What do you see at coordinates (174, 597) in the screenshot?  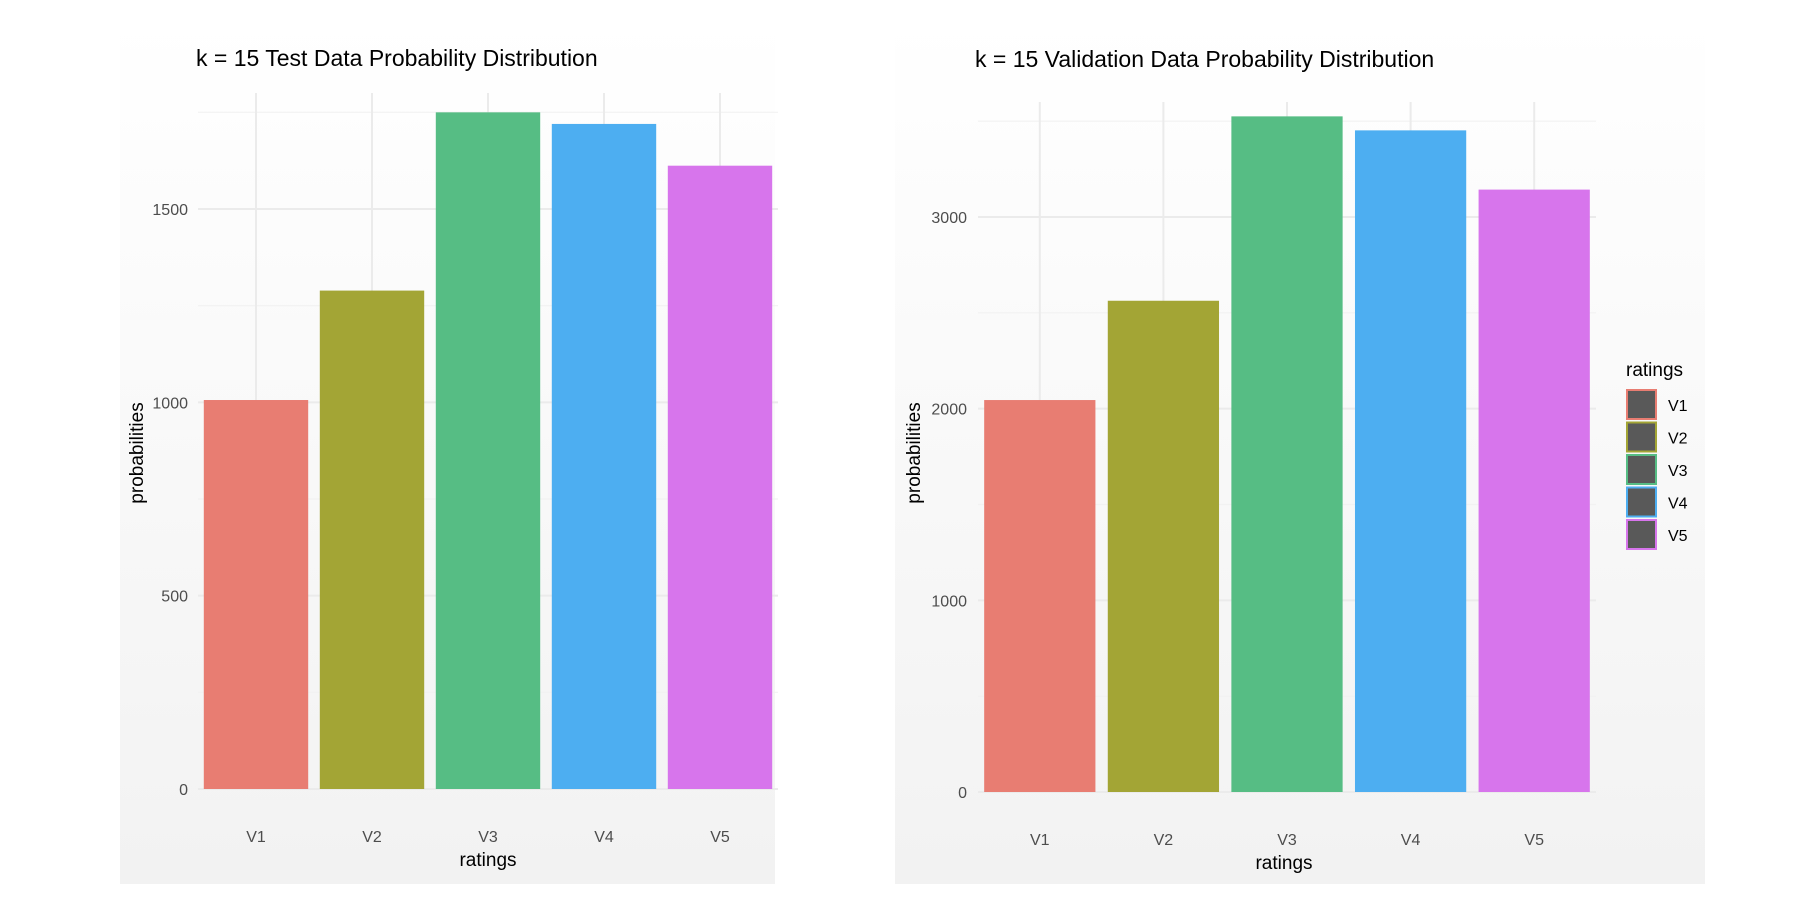 I see `chart-1-y-tick-label: 500` at bounding box center [174, 597].